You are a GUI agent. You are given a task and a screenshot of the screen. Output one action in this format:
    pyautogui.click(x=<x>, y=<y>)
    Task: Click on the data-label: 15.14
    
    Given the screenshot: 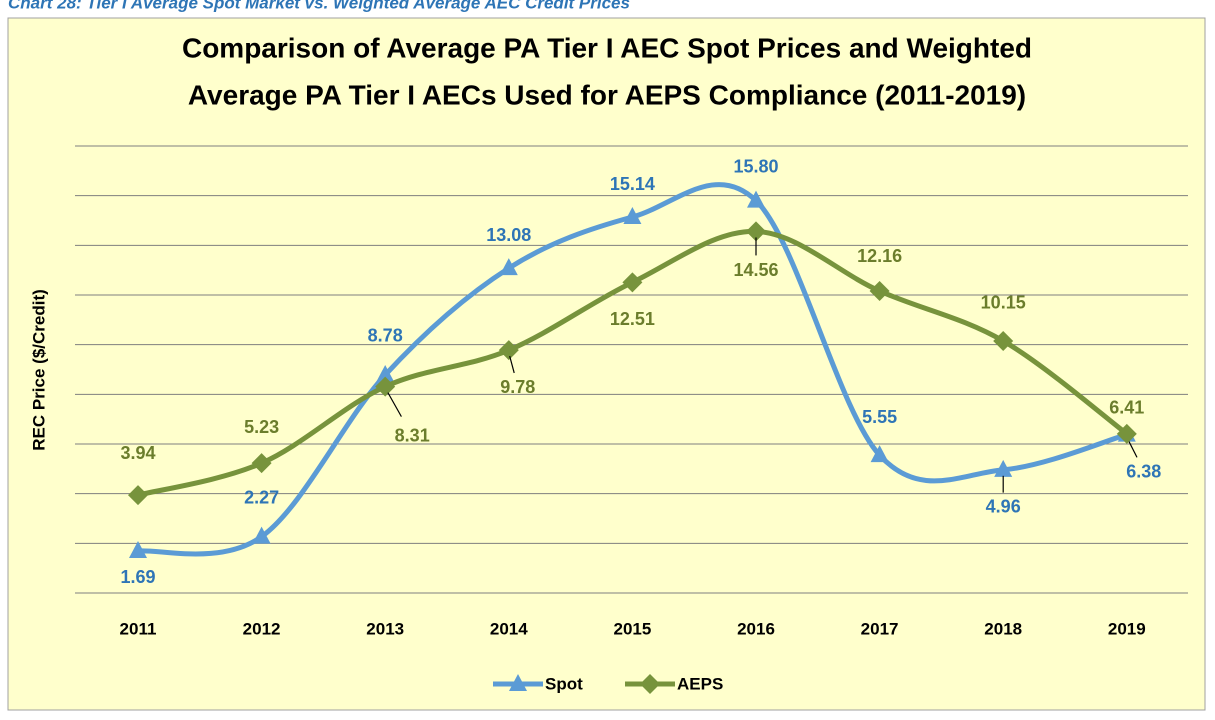 What is the action you would take?
    pyautogui.click(x=632, y=184)
    